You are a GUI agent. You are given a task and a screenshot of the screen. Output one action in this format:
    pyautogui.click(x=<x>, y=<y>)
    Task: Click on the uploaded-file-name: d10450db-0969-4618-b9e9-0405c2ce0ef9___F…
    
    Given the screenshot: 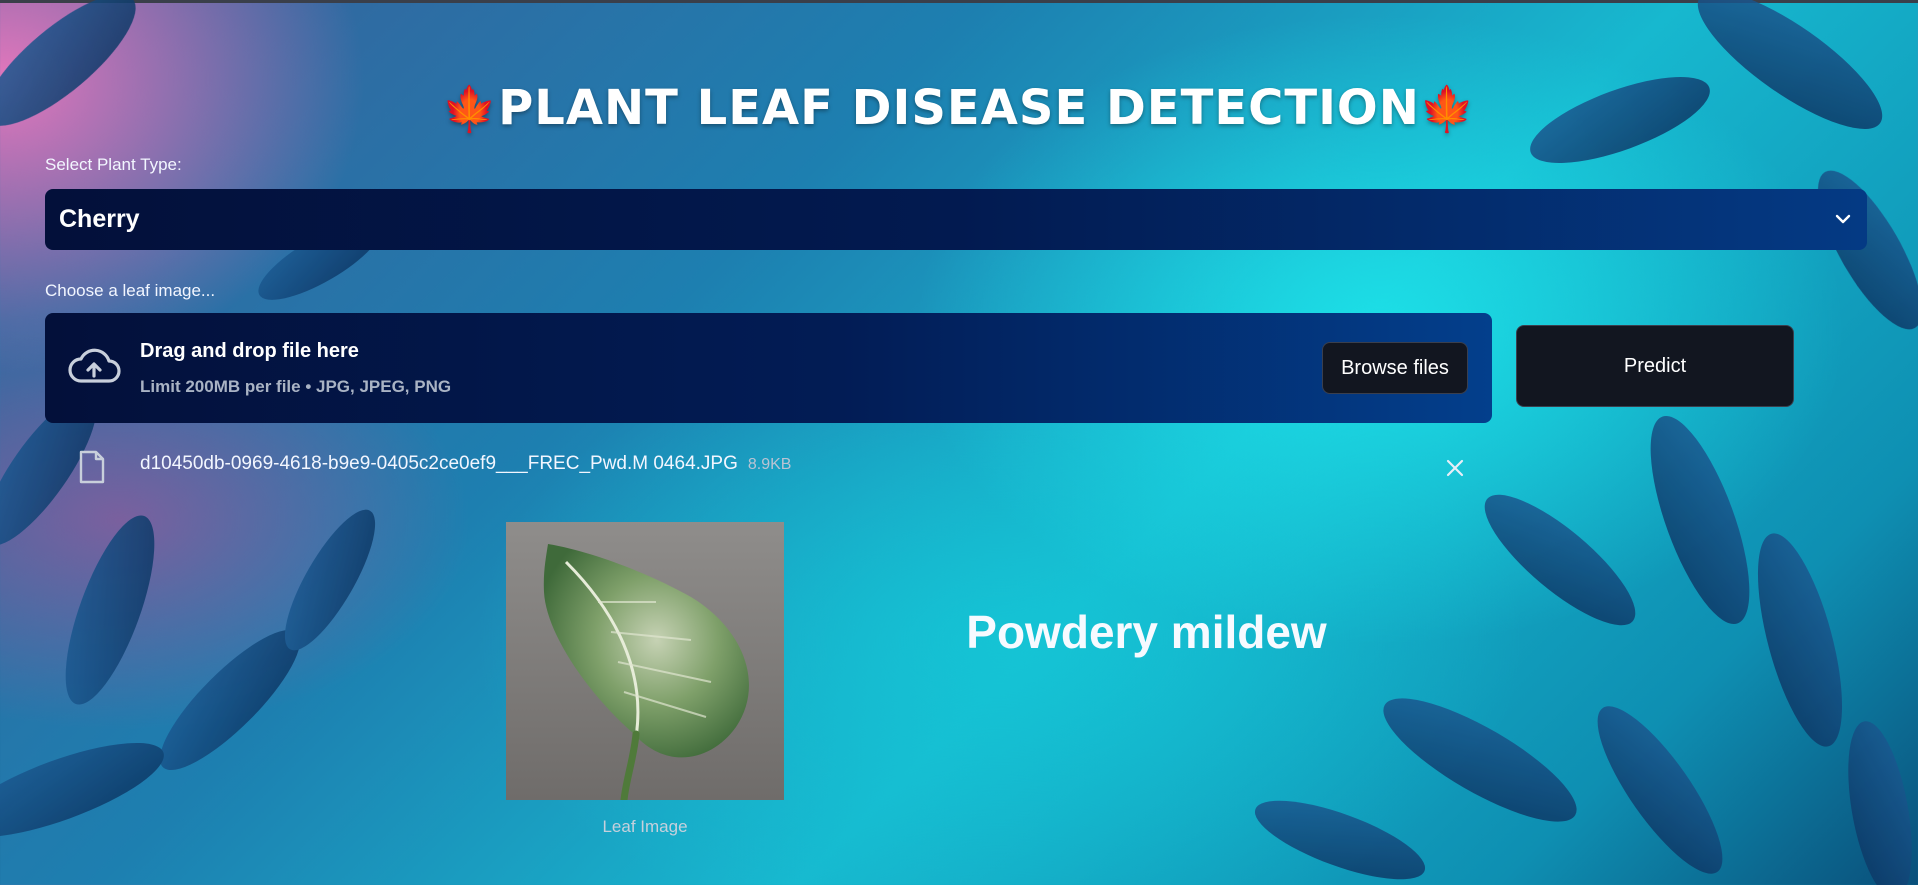 What is the action you would take?
    pyautogui.click(x=439, y=463)
    